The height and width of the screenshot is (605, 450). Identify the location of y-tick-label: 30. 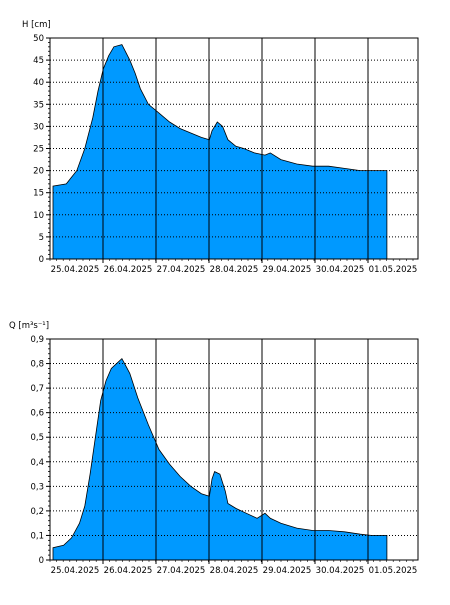
(38, 127).